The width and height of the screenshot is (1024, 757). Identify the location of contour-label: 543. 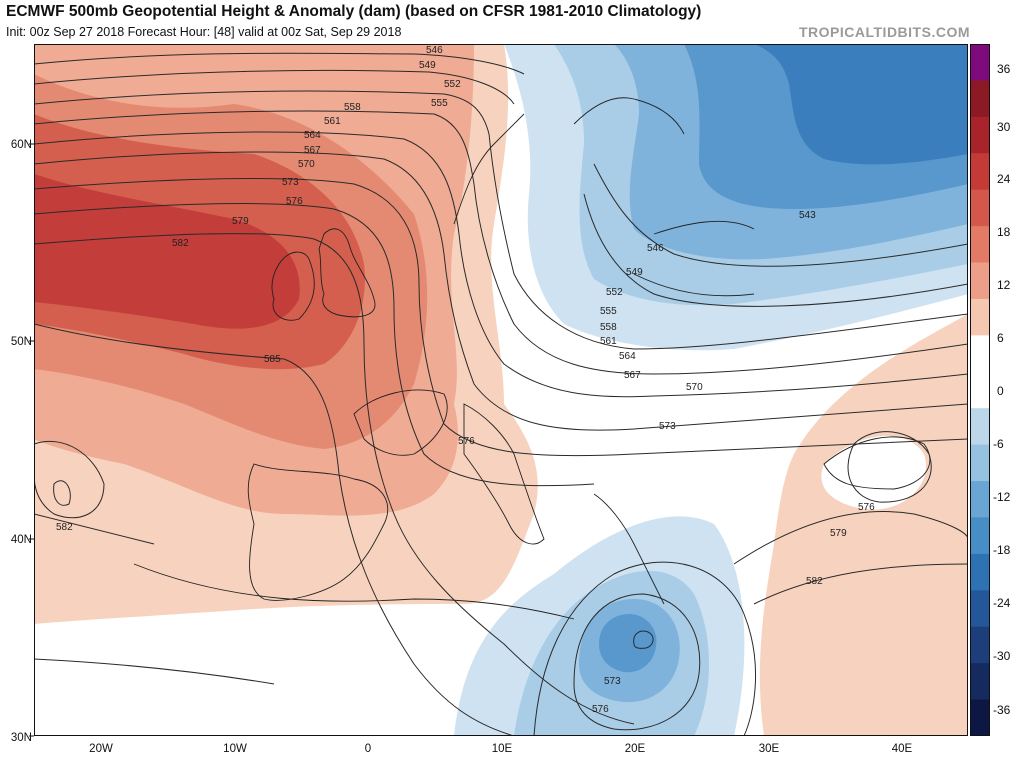
(807, 215).